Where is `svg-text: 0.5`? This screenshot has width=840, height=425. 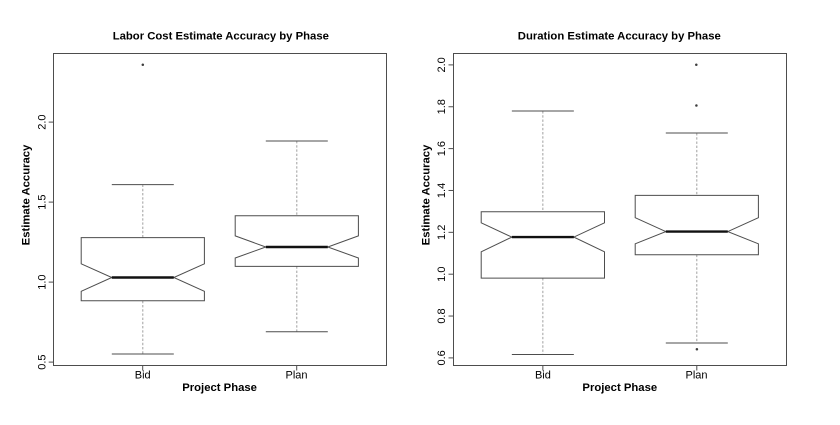
svg-text: 0.5 is located at coordinates (42, 361).